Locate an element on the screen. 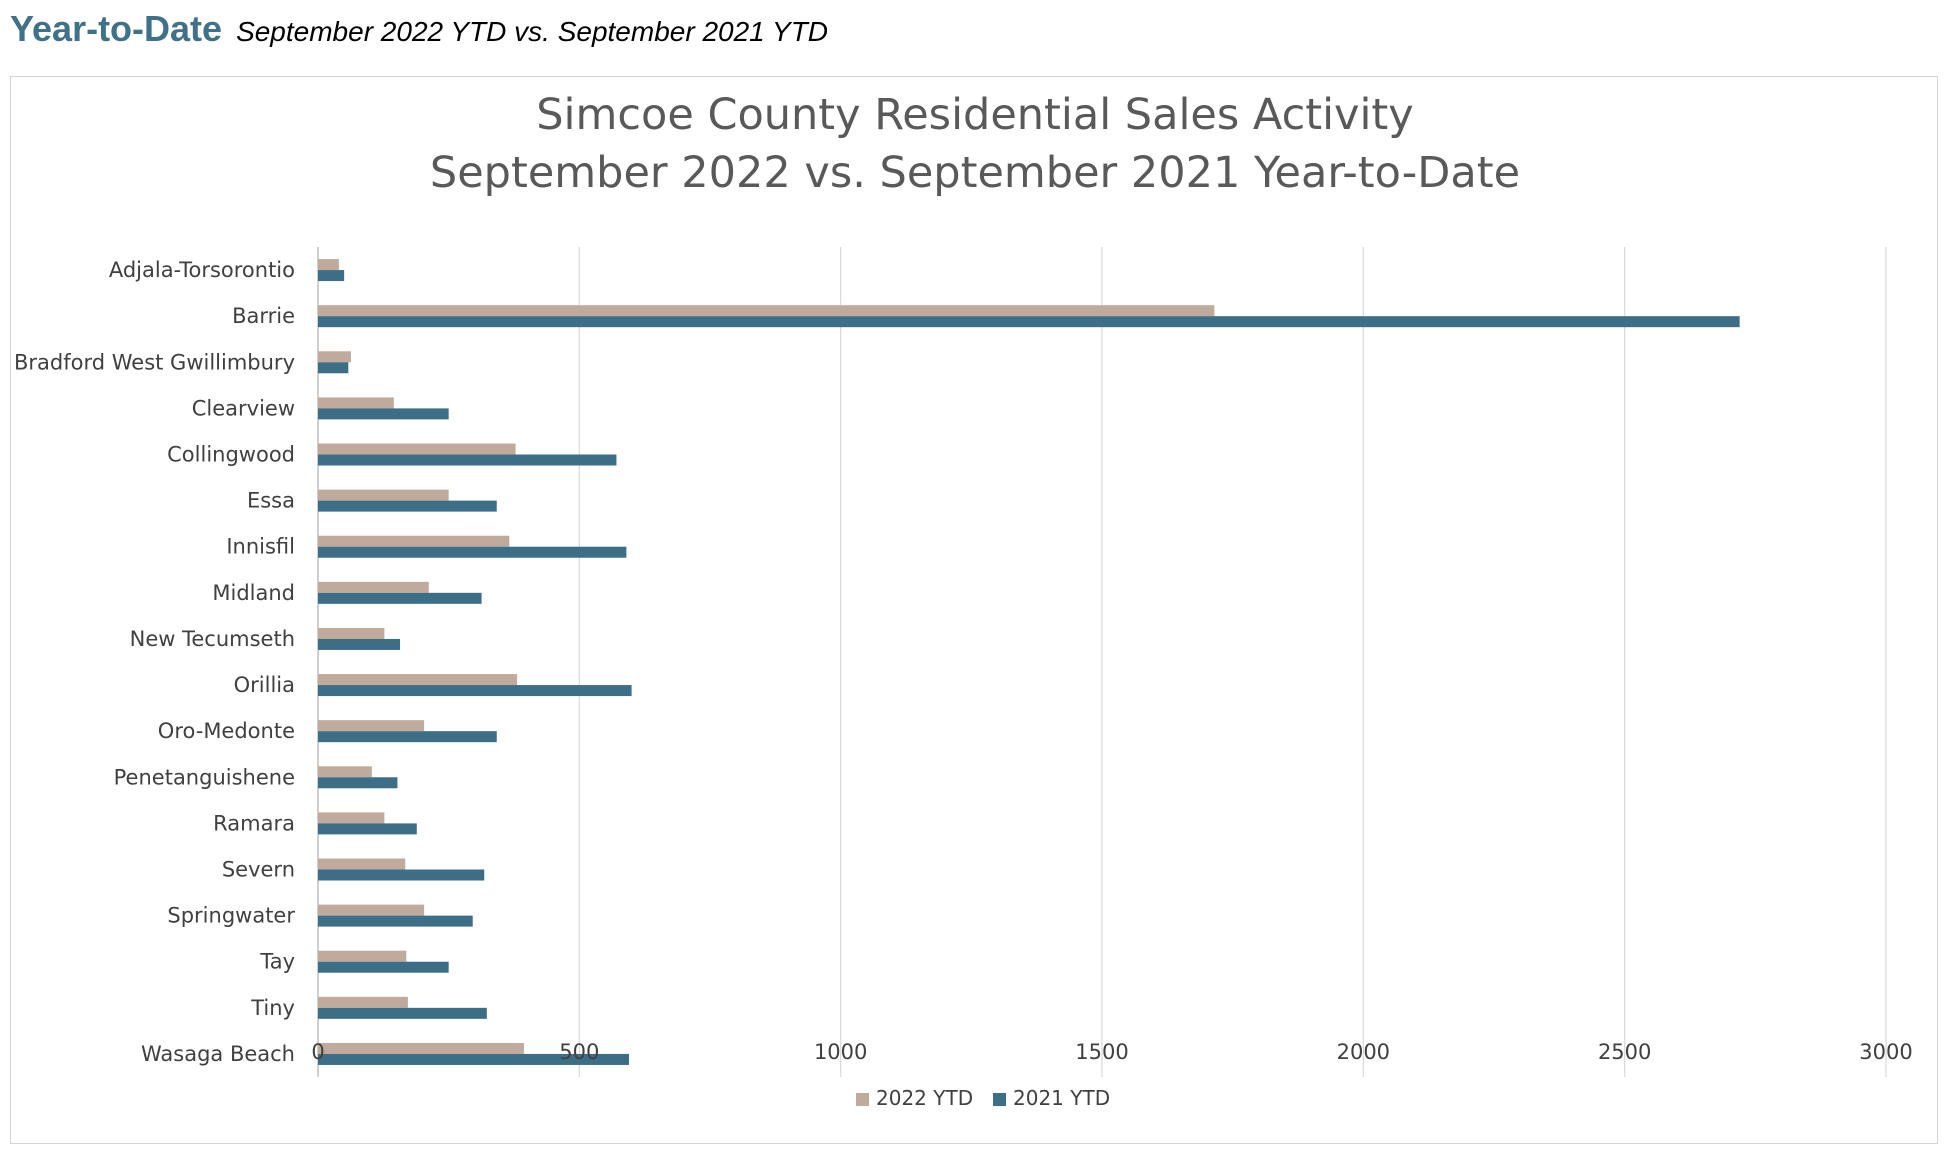  category-label: Tay is located at coordinates (277, 962).